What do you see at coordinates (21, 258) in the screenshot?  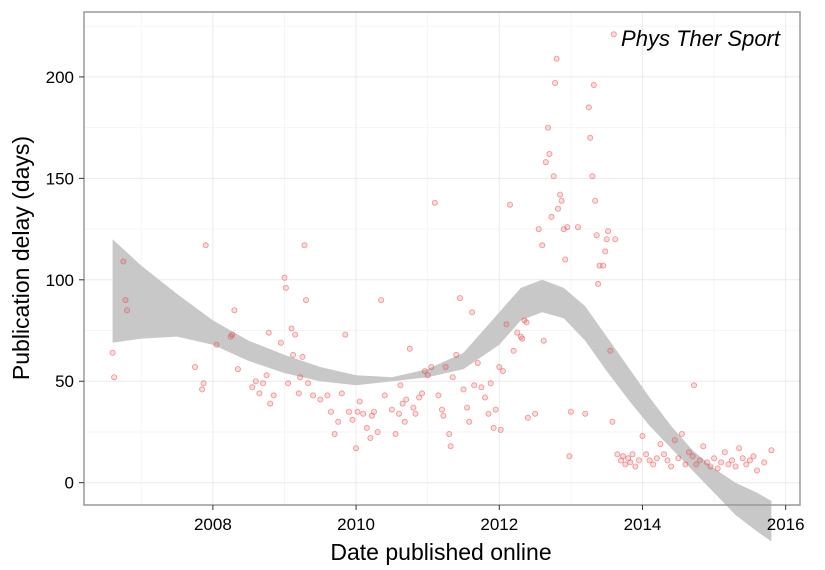 I see `y-axis-title: Publication delay (days)` at bounding box center [21, 258].